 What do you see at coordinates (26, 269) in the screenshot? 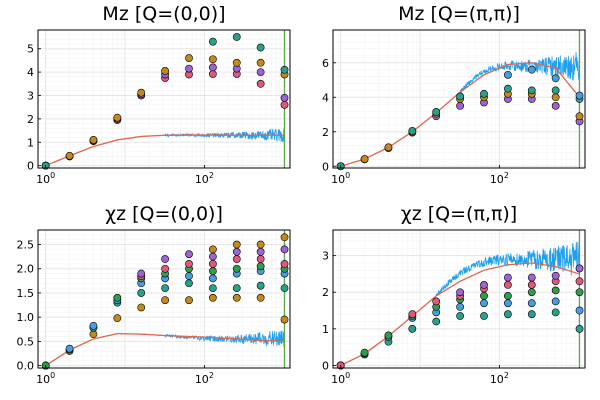
I see `y-tick-label: 2.0` at bounding box center [26, 269].